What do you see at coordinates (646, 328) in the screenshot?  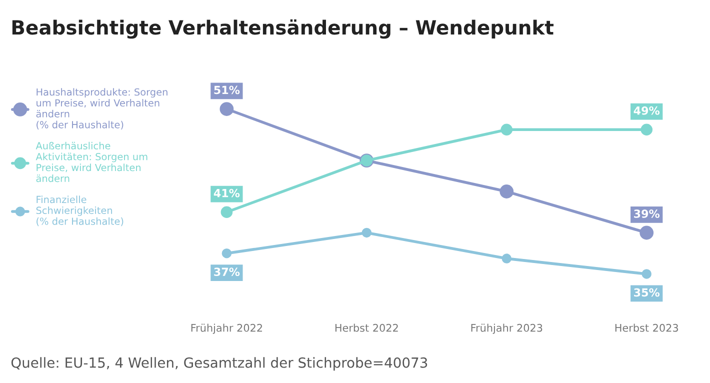 I see `x-tick-label: Herbst 2023` at bounding box center [646, 328].